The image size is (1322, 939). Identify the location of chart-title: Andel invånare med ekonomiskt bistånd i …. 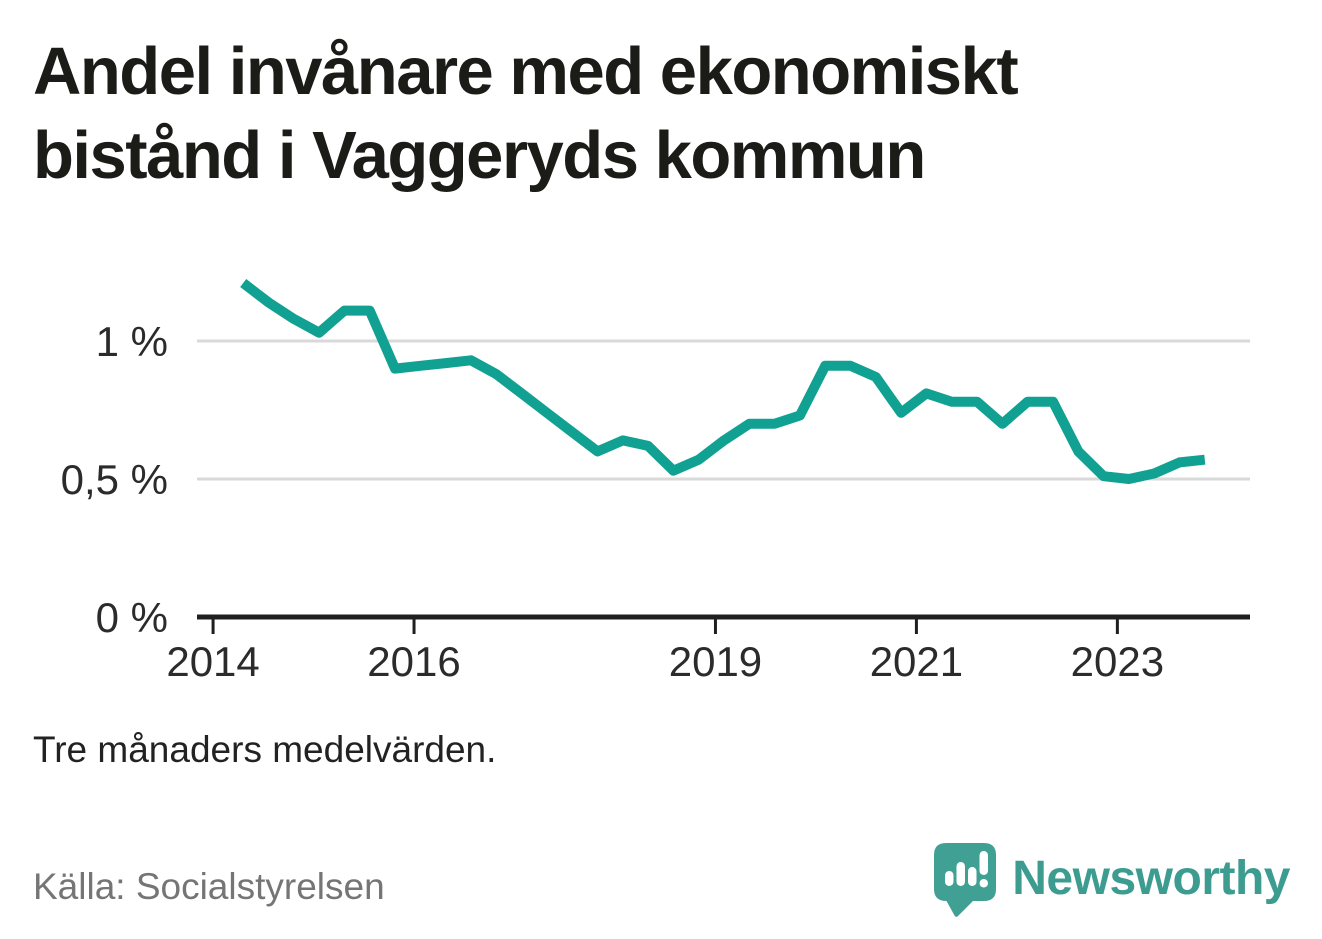
(526, 113).